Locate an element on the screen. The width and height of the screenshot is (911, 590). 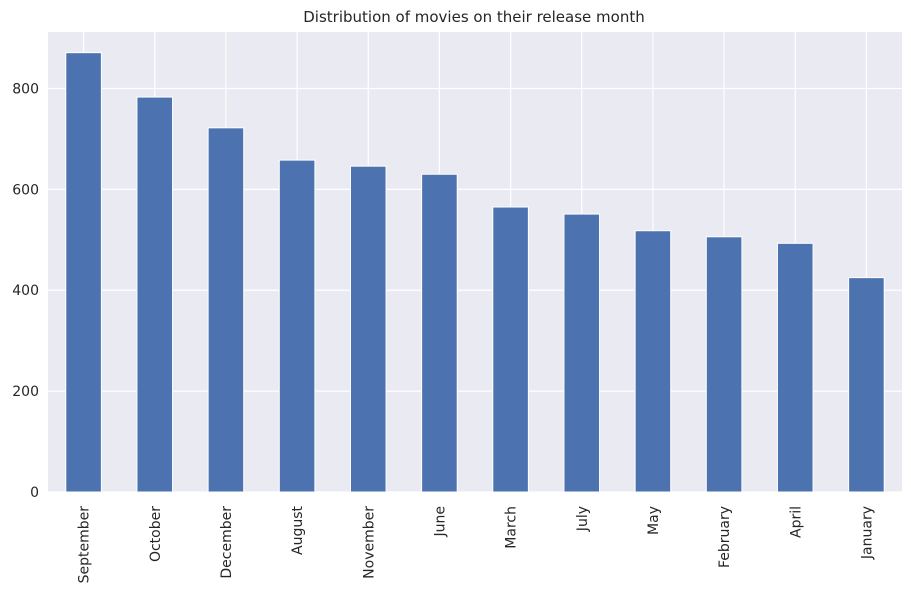
bar-april is located at coordinates (795, 367).